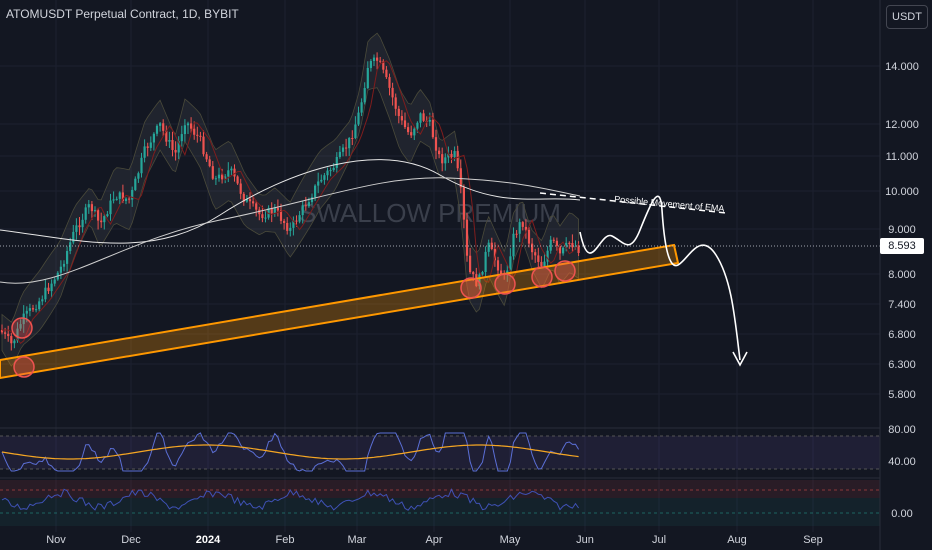  I want to click on time-tick-label: 2024, so click(208, 540).